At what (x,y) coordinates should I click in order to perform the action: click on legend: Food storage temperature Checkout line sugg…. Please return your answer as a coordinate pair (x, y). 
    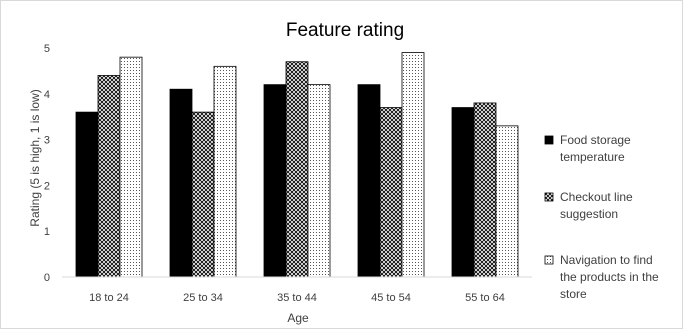
    Looking at the image, I should click on (601, 217).